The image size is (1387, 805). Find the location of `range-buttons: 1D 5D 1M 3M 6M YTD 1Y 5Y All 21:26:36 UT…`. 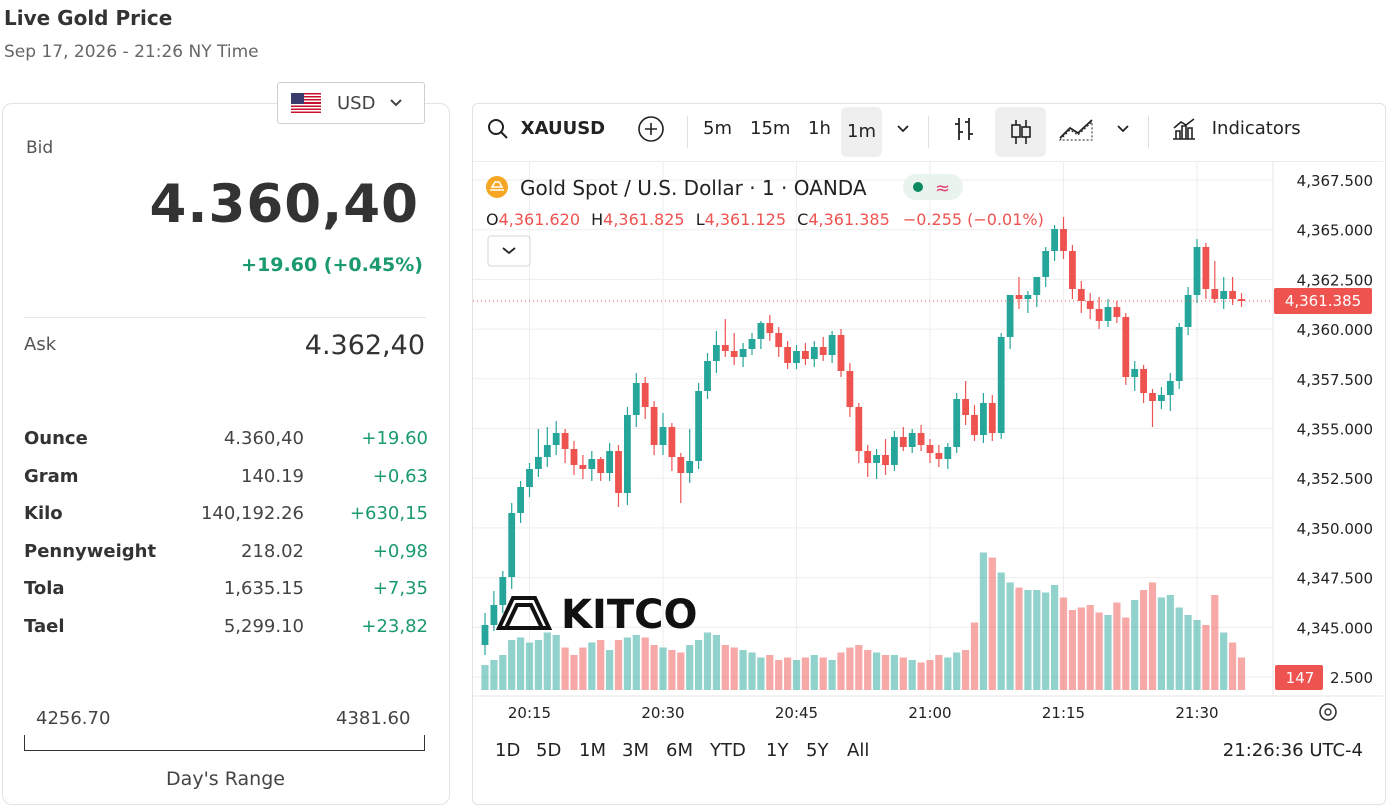

range-buttons: 1D 5D 1M 3M 6M YTD 1Y 5Y All 21:26:36 UT… is located at coordinates (928, 761).